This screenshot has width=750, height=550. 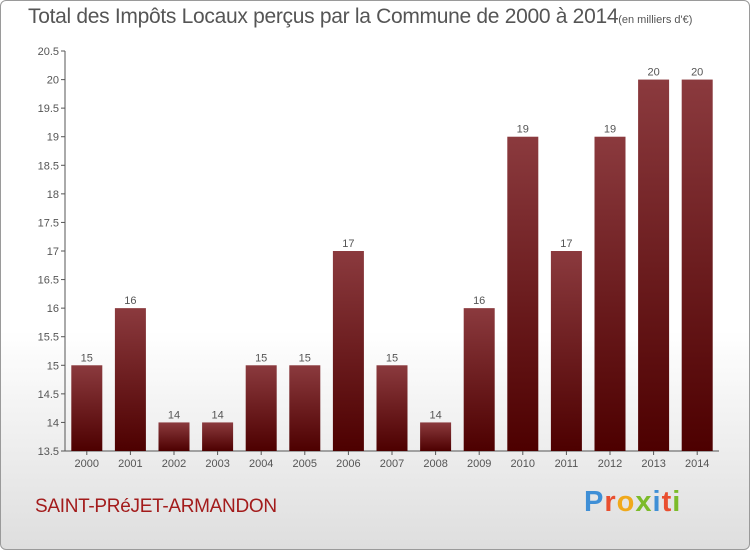 What do you see at coordinates (626, 502) in the screenshot?
I see `brand-letter: o` at bounding box center [626, 502].